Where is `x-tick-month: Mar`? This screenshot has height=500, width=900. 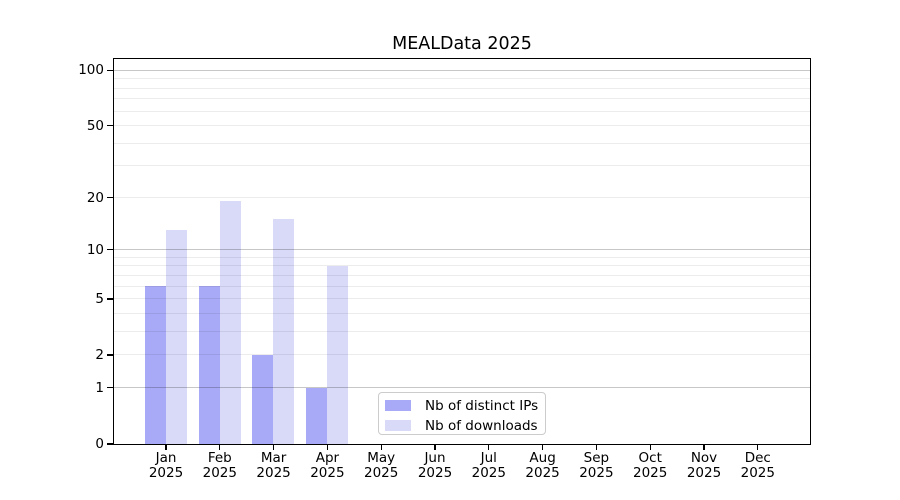 x-tick-month: Mar is located at coordinates (273, 458).